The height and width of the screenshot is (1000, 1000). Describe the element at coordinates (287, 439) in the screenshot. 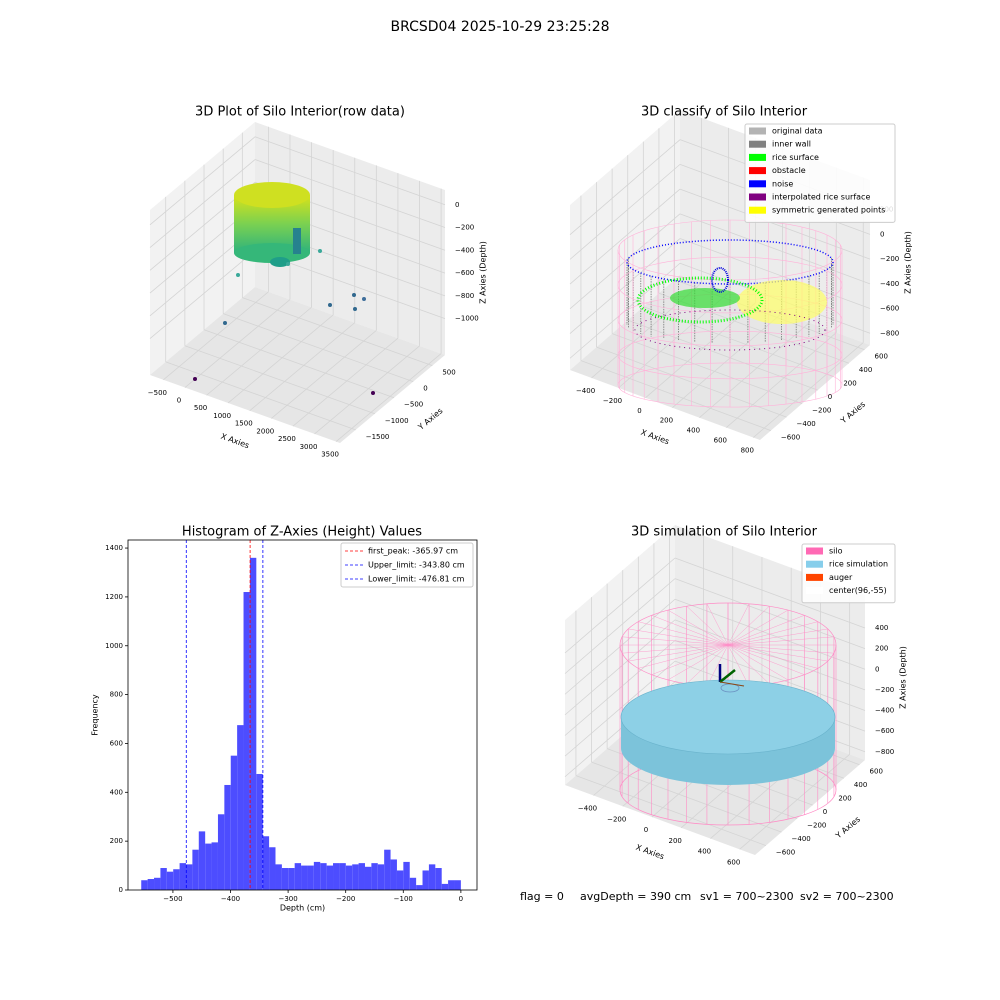

I see `x-tick-label: 2500` at that location.